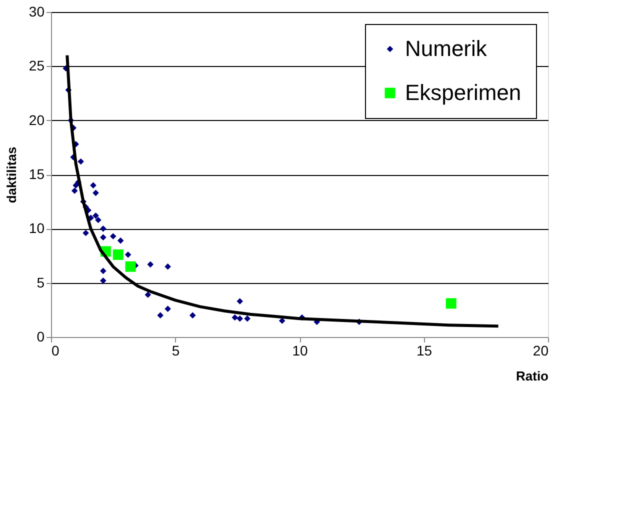 Image resolution: width=618 pixels, height=529 pixels. Describe the element at coordinates (446, 48) in the screenshot. I see `legend-label: Numerik` at that location.